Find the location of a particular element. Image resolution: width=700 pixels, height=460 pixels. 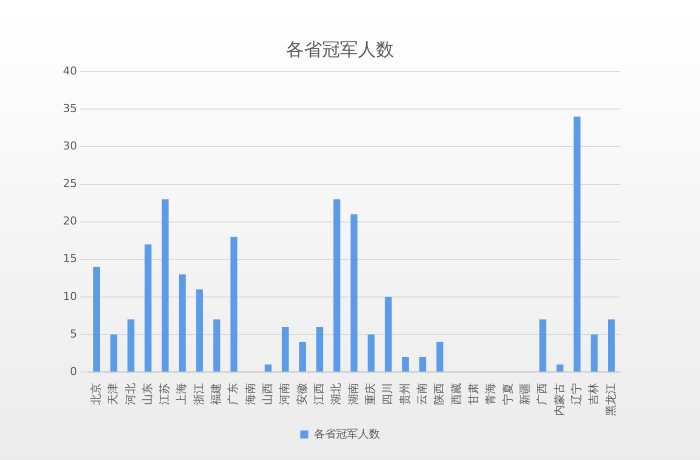

x-tick-label: 河南 is located at coordinates (285, 394).